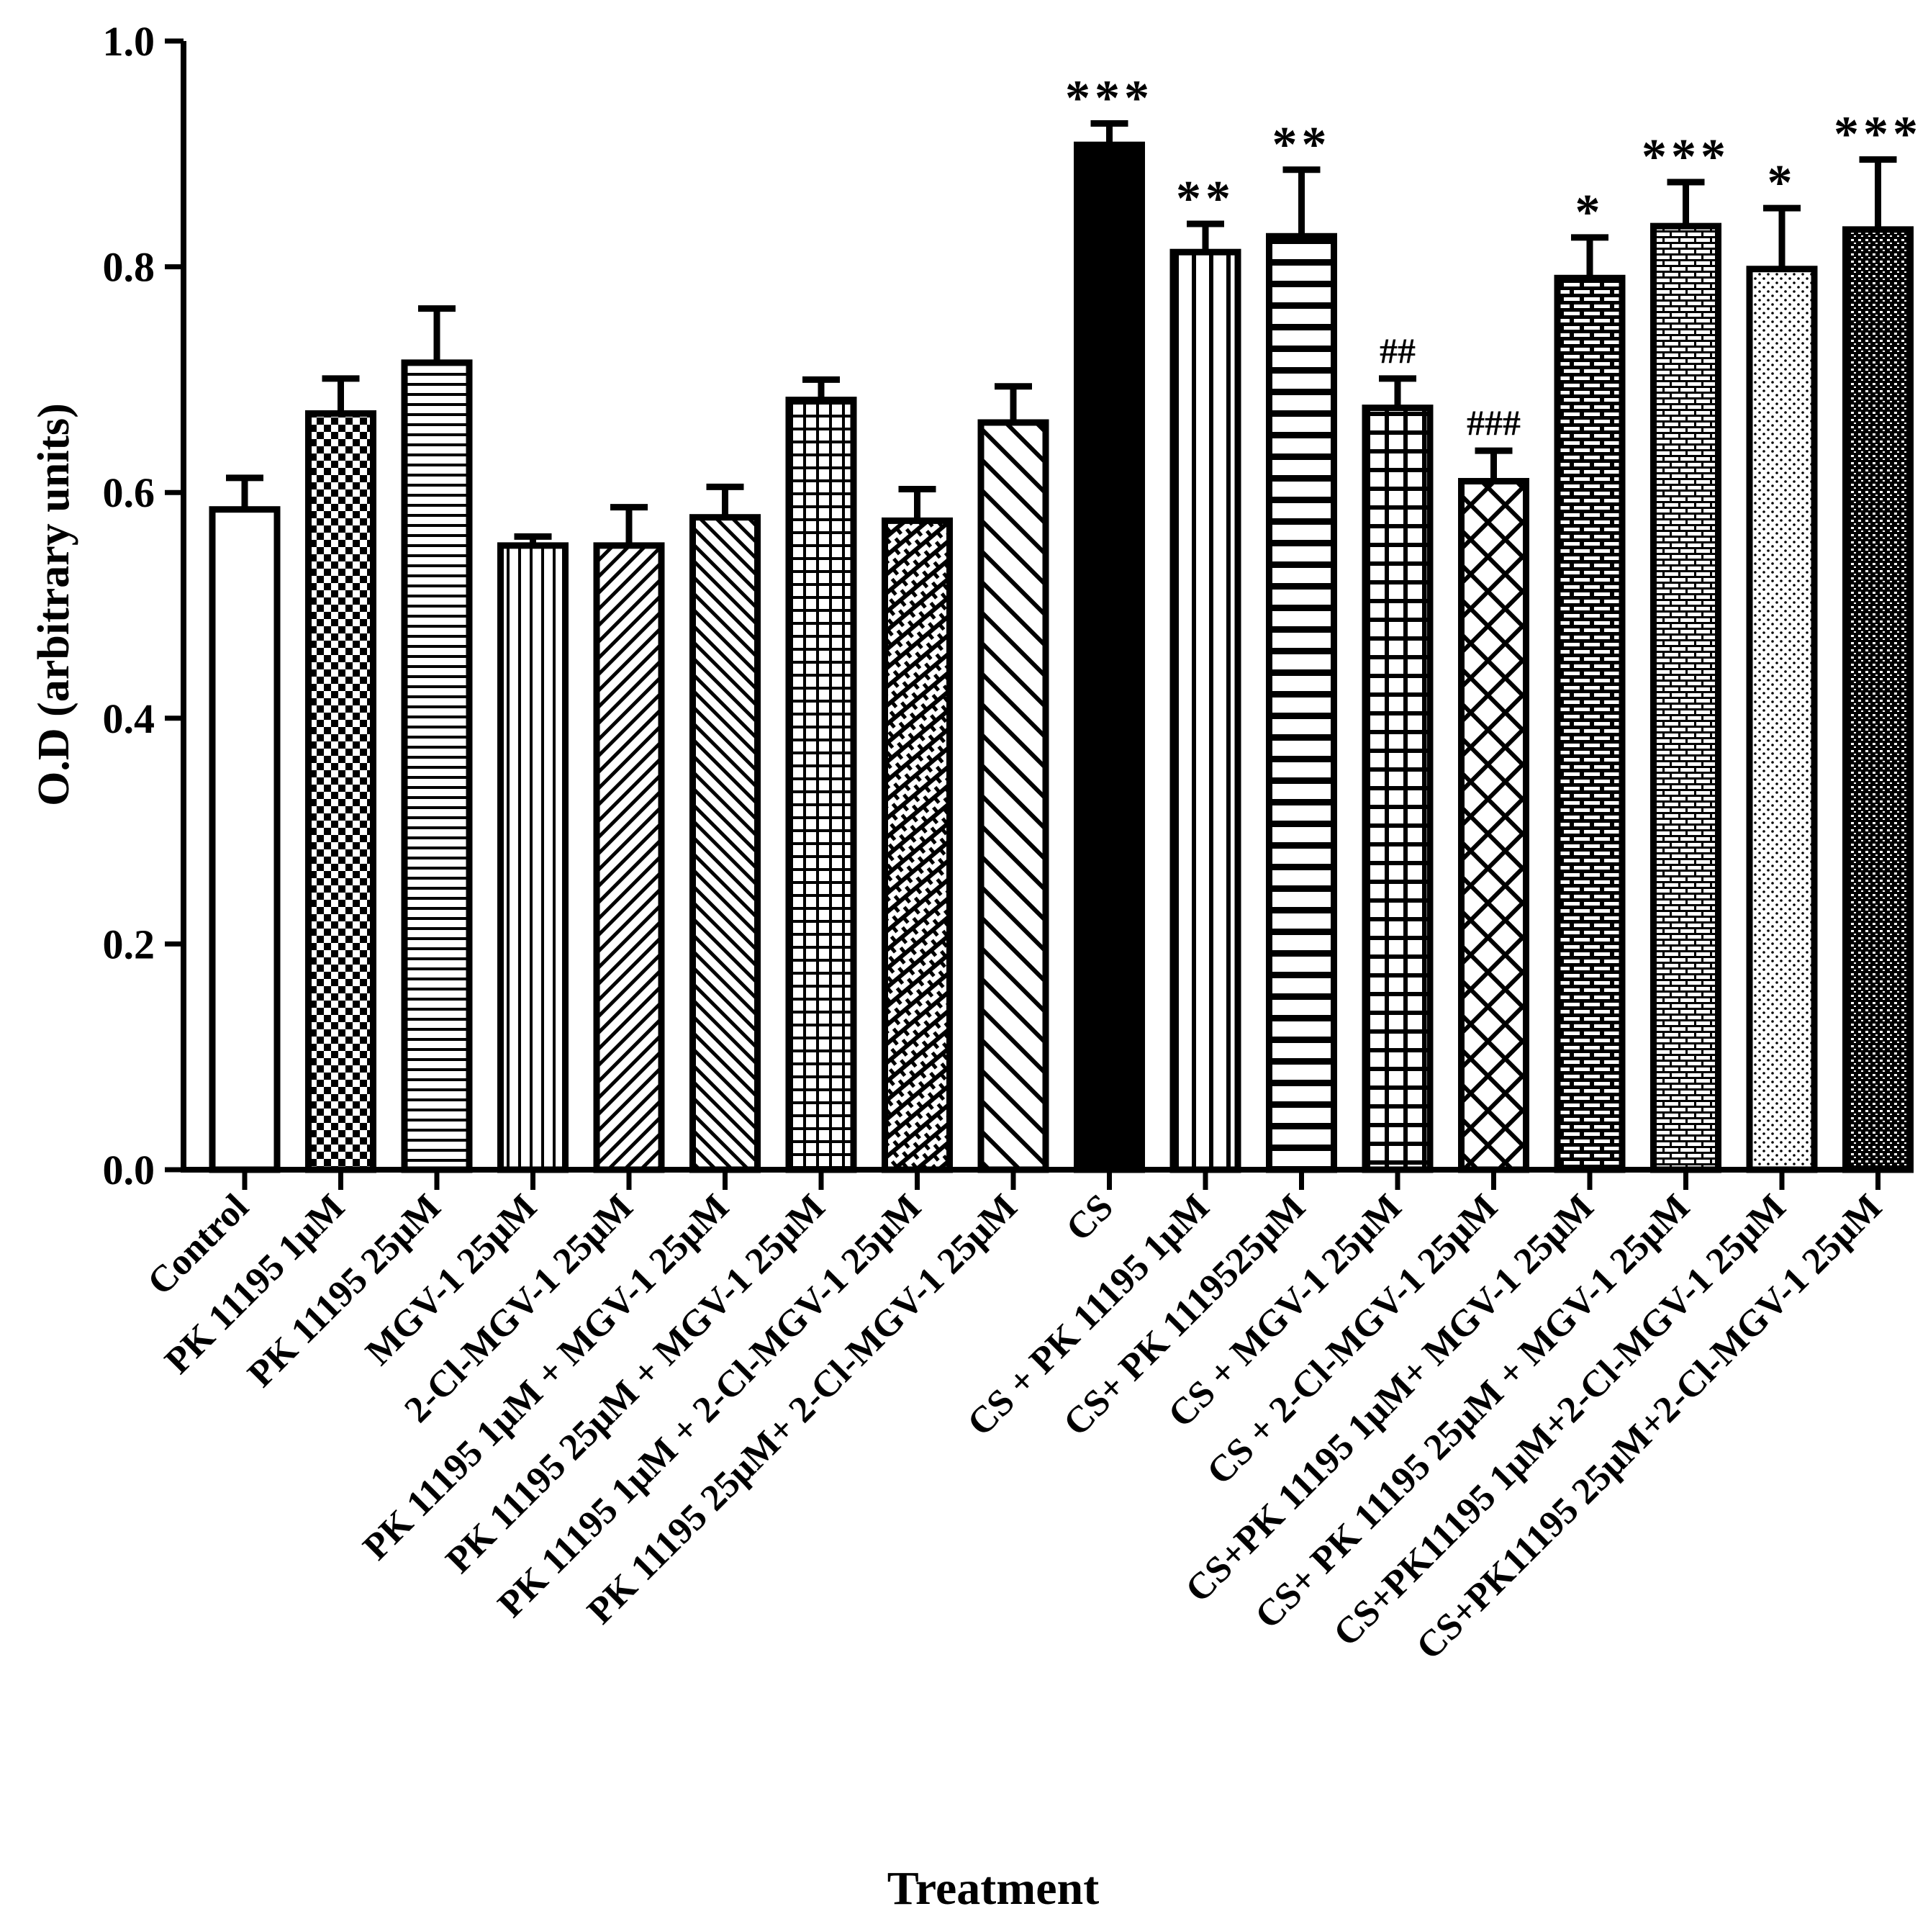 This screenshot has height=1932, width=1928. Describe the element at coordinates (129, 718) in the screenshot. I see `y-tick-label: 0.4` at that location.